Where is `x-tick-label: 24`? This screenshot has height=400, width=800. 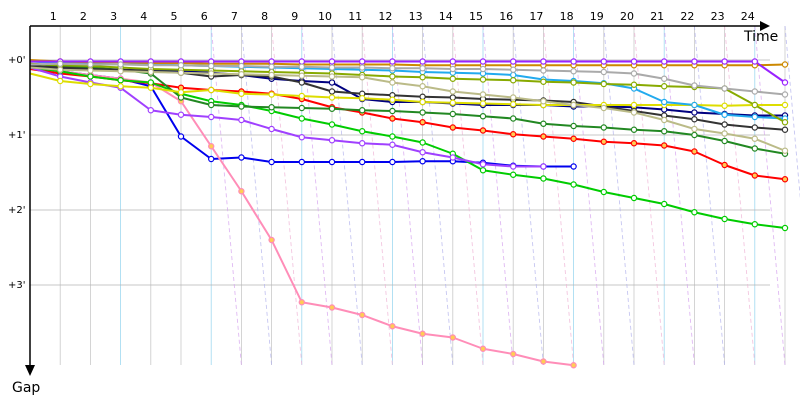
x-tick-label: 24 is located at coordinates (748, 16).